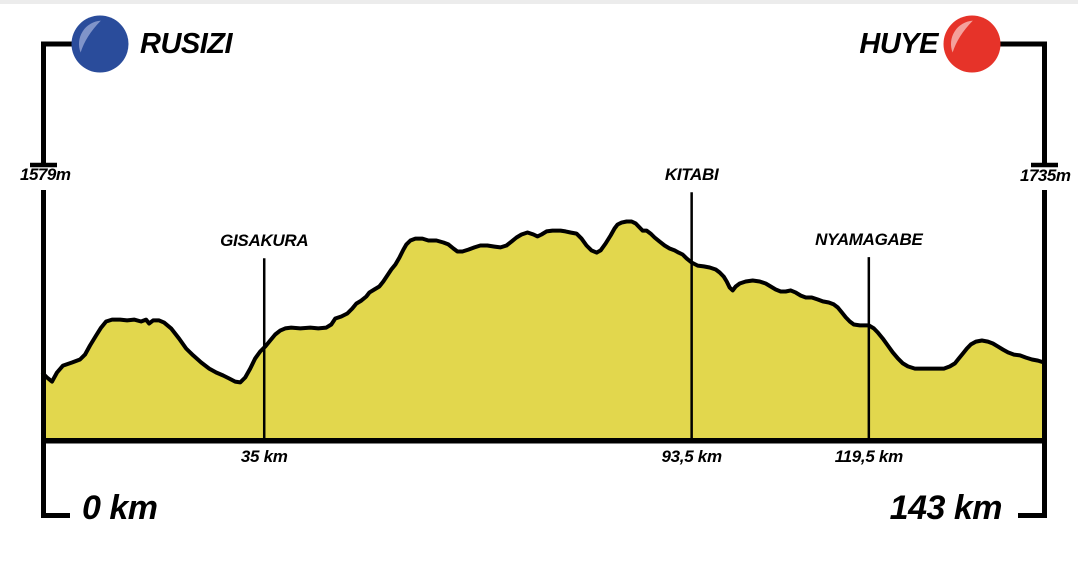  Describe the element at coordinates (868, 456) in the screenshot. I see `waypoint-km-label-nyamagabe: 119,5 km` at that location.